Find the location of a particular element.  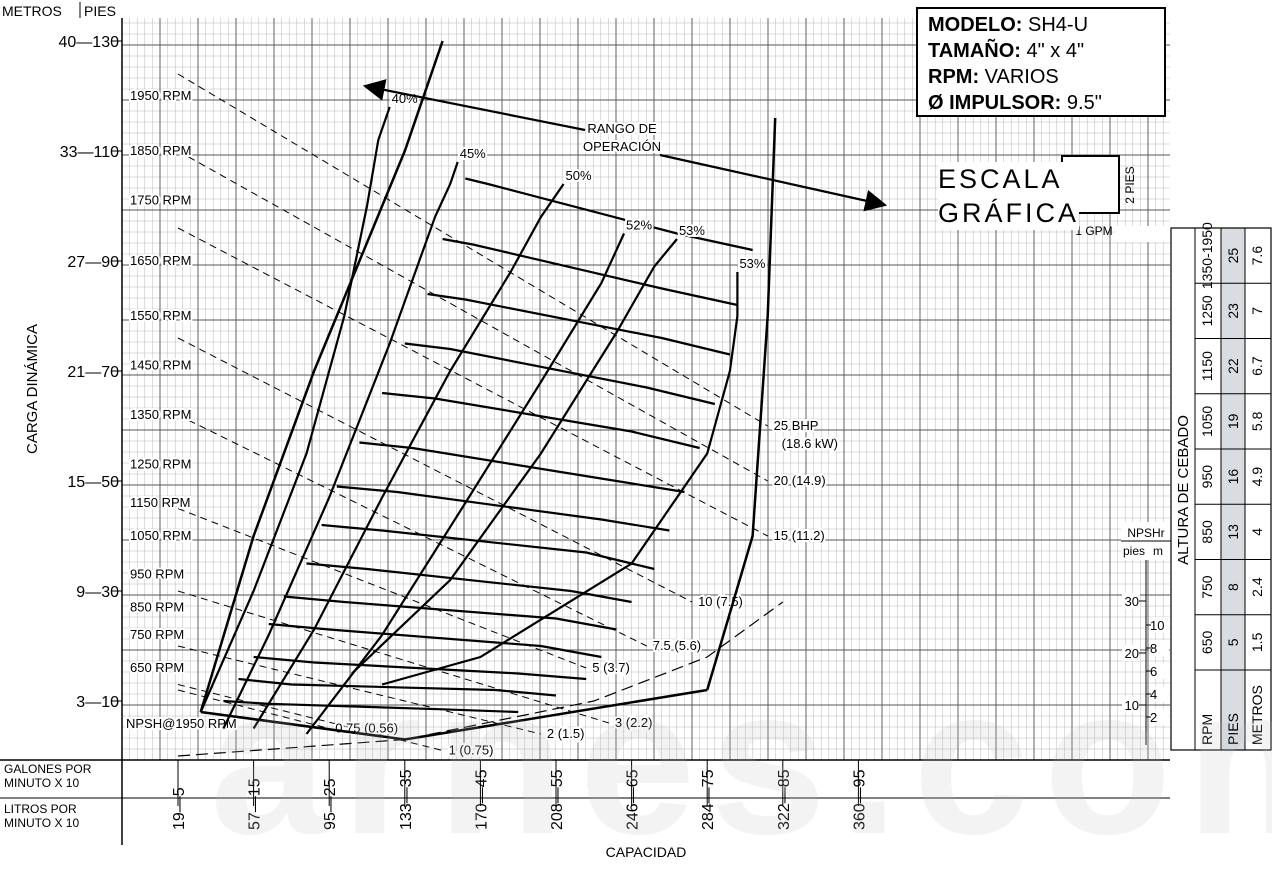

rpm-label: 650 RPM is located at coordinates (157, 667).